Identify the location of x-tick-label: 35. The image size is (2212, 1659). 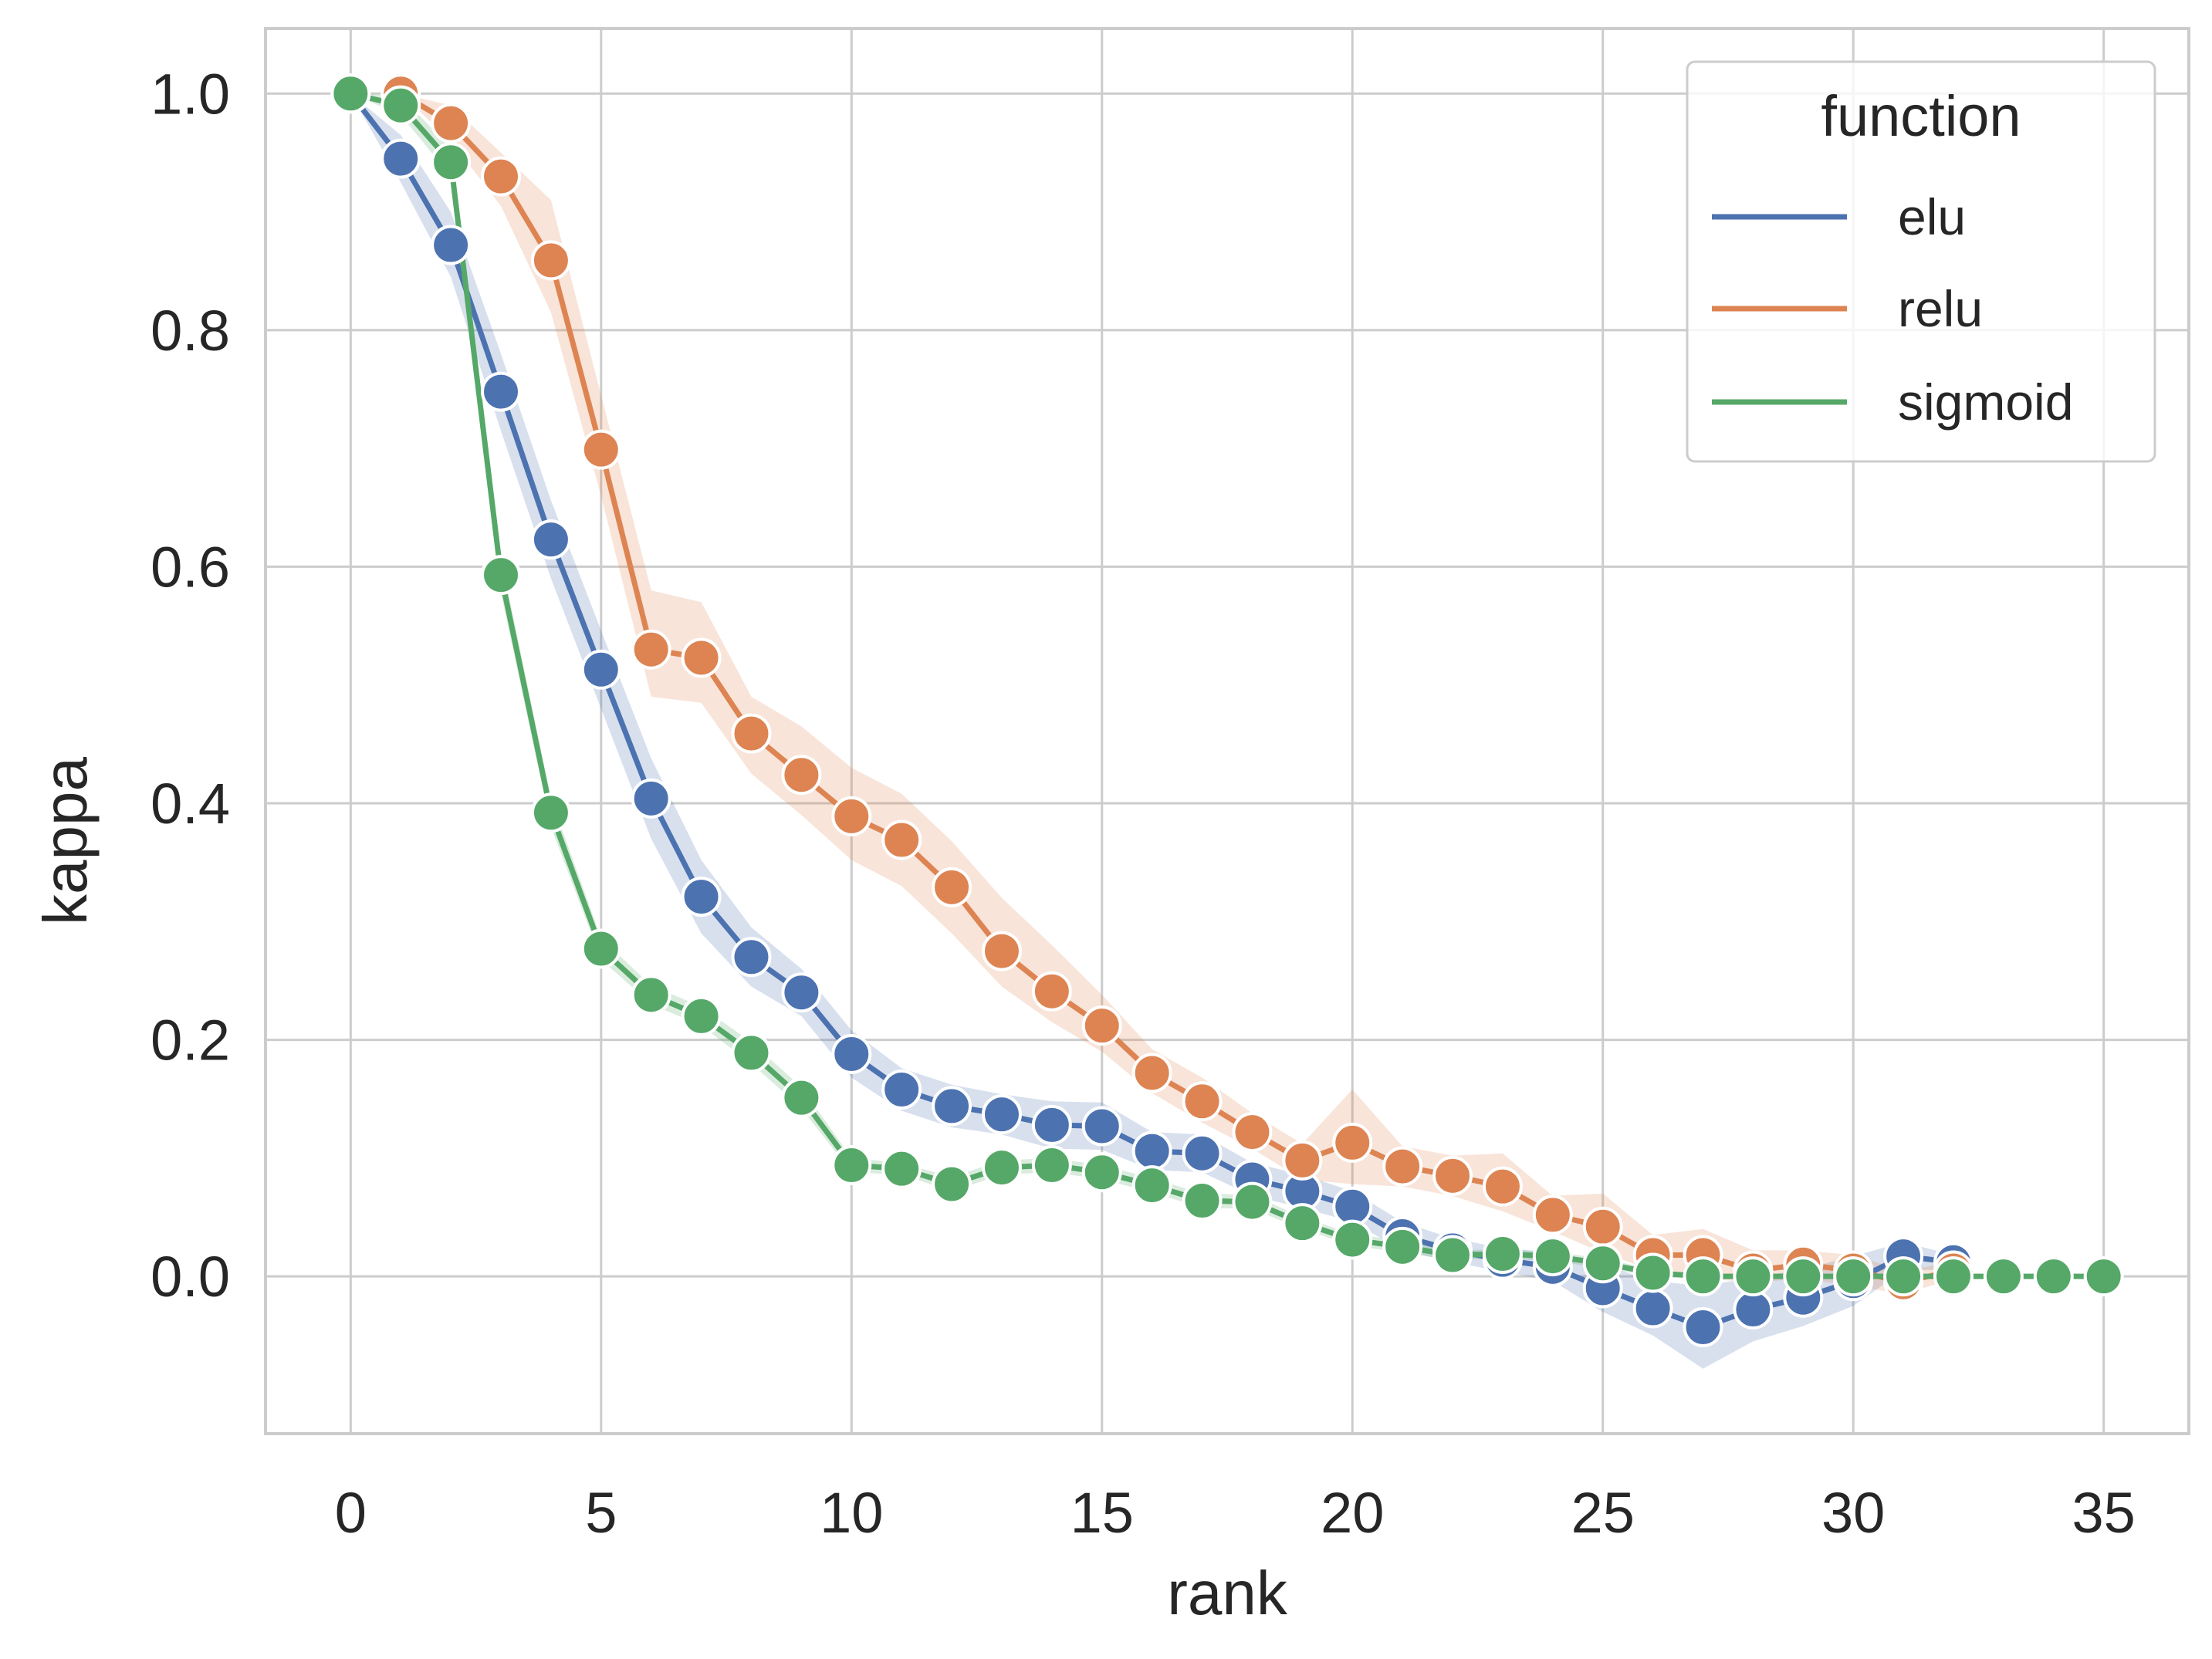
(2104, 1513).